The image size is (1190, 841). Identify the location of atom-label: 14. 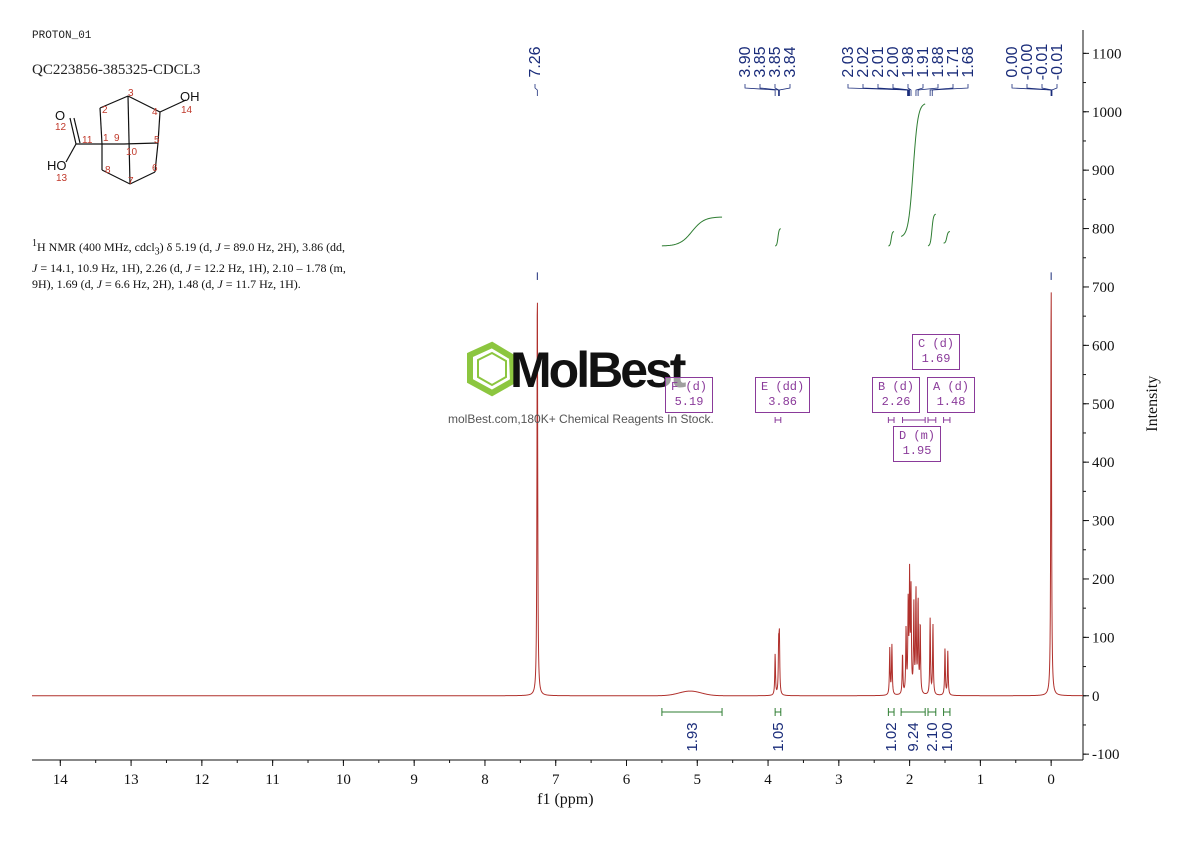
(187, 110).